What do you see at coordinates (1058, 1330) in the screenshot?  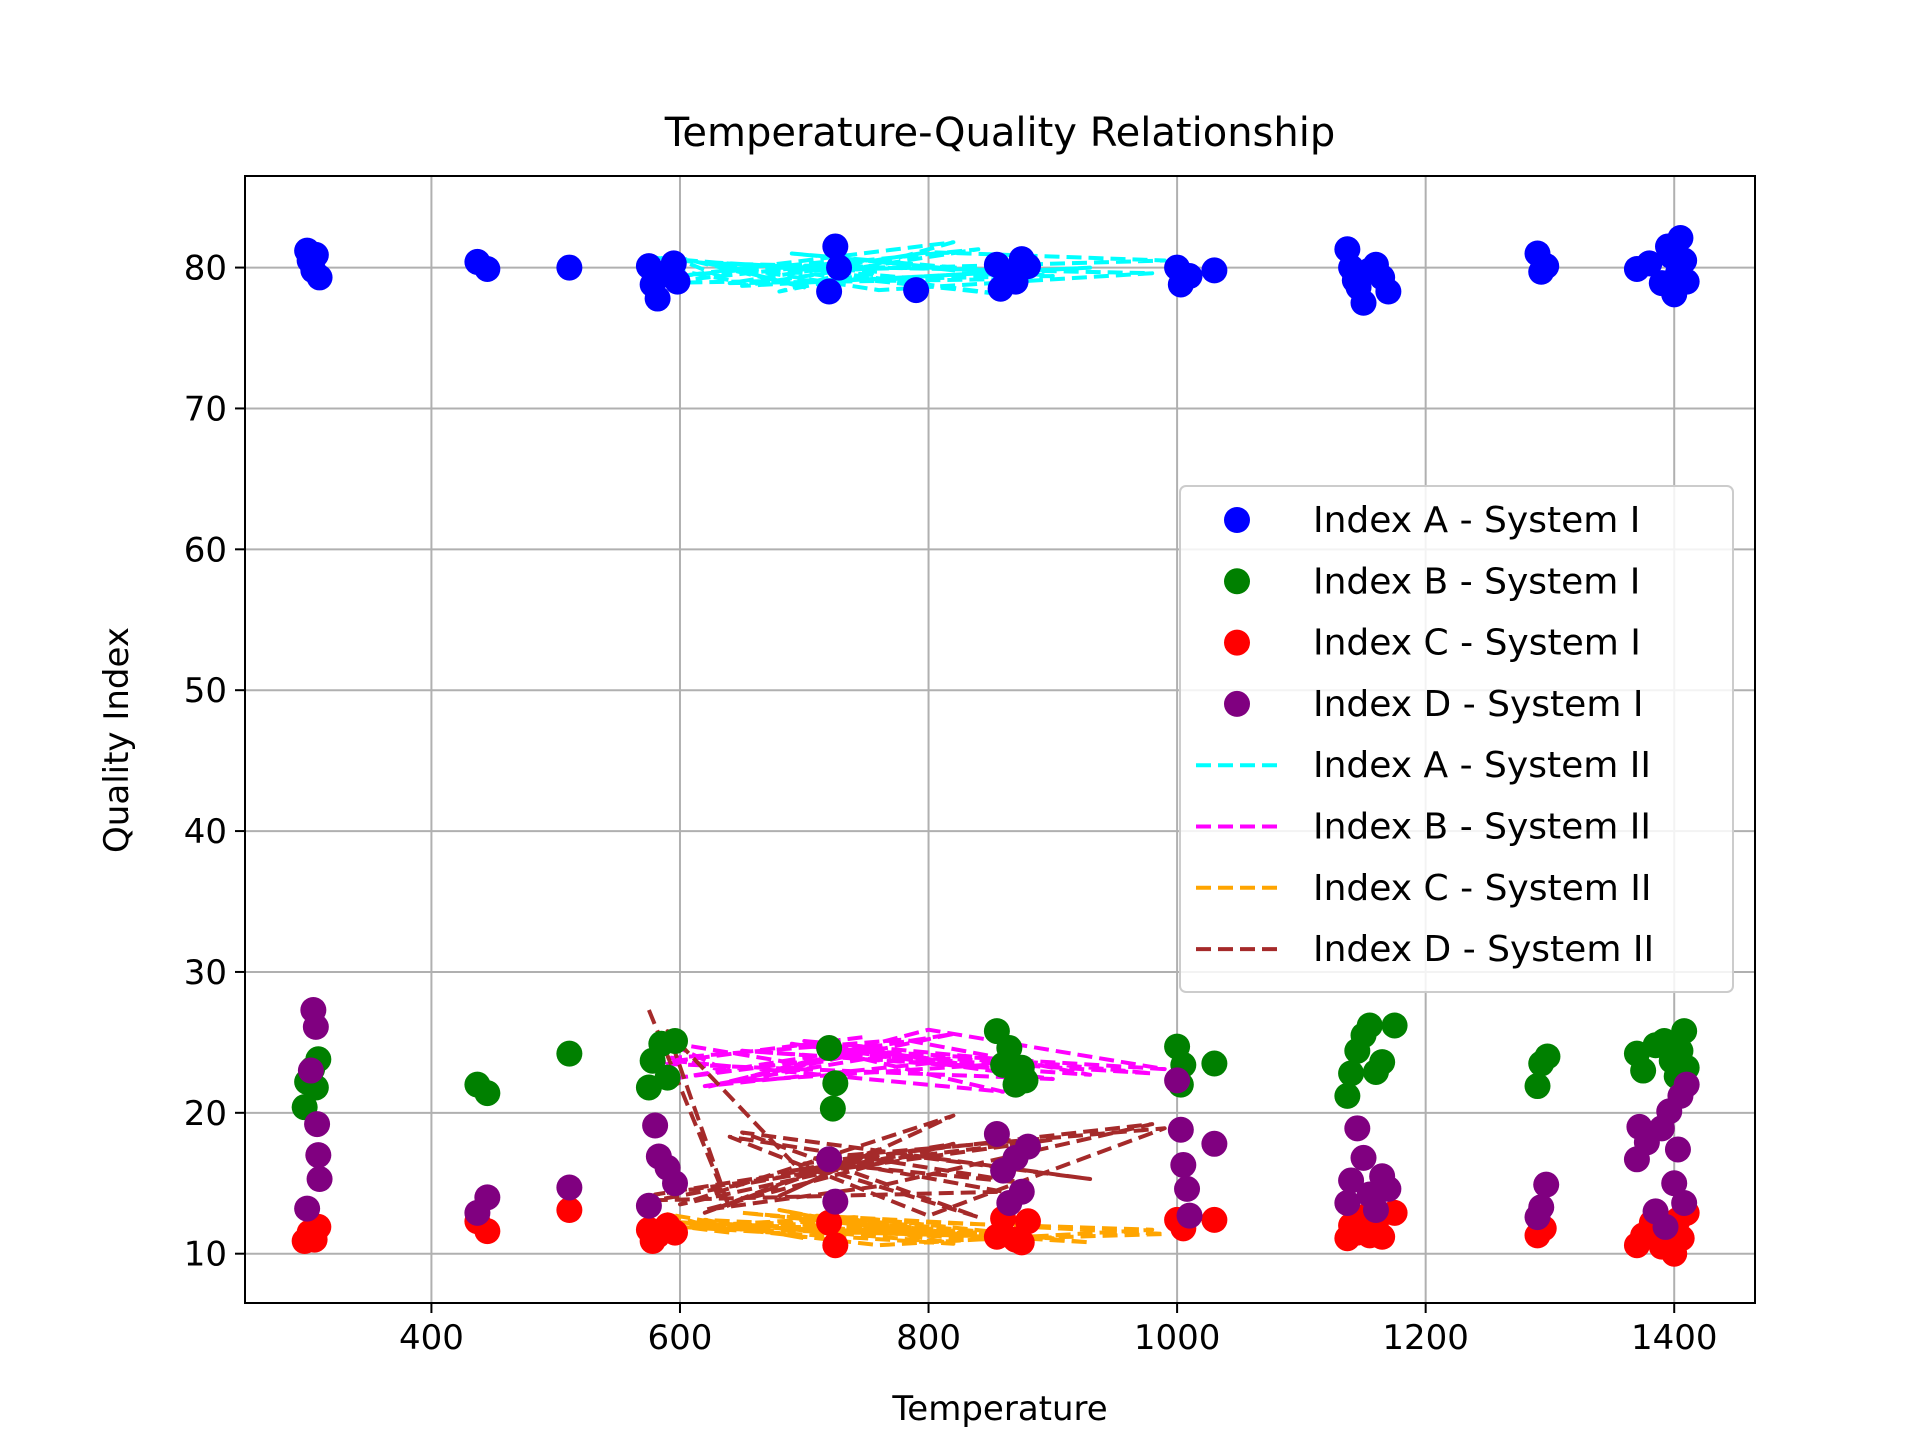 I see `x-axis-ticks: 400 600 800 1000 1200 1400` at bounding box center [1058, 1330].